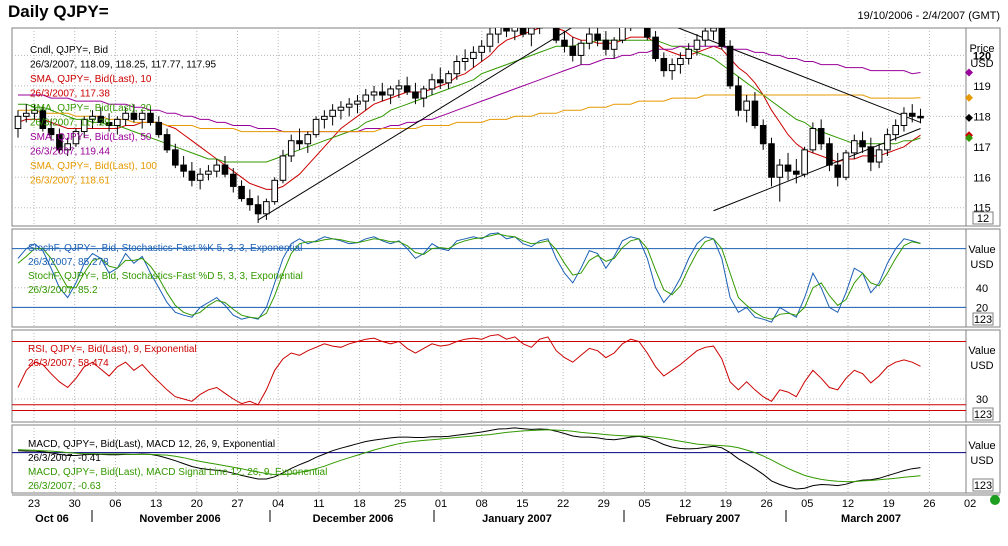 The height and width of the screenshot is (546, 1008). I want to click on value-marker, so click(969, 117).